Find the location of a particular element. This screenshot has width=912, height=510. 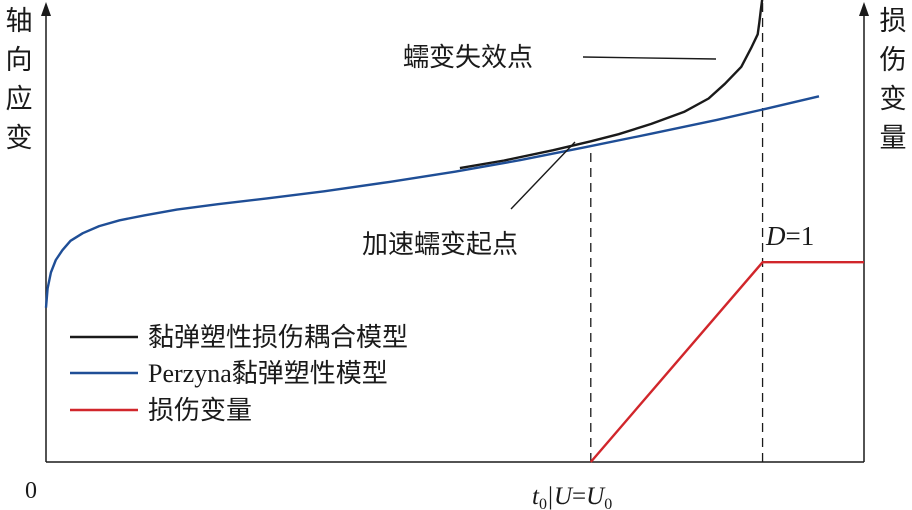

right-axis-label: 损 伤 变 量 is located at coordinates (893, 80).